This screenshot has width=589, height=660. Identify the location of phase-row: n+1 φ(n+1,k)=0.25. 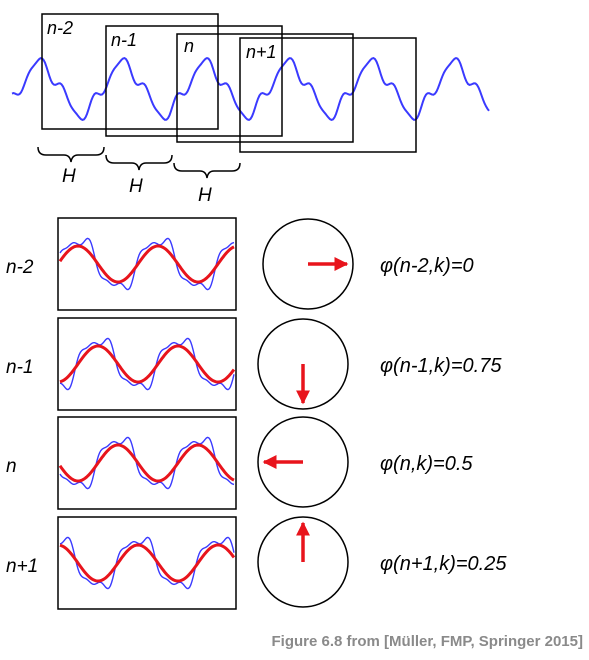
(256, 563).